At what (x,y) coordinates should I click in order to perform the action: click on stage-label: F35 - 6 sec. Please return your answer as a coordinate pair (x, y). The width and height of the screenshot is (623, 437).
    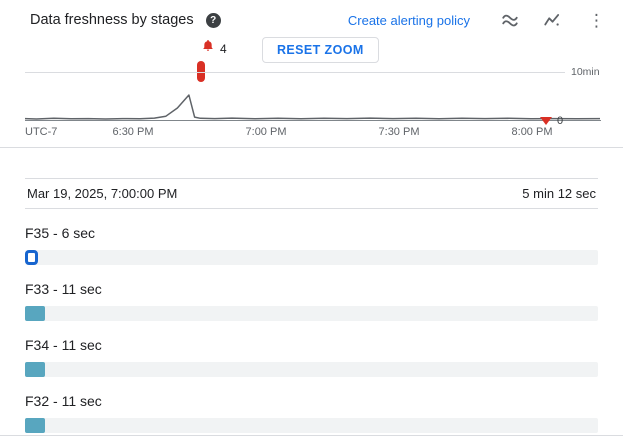
    Looking at the image, I should click on (60, 233).